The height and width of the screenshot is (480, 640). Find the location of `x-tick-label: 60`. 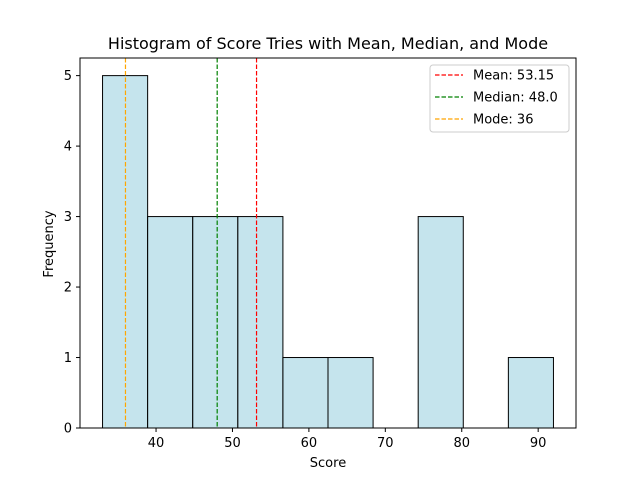

x-tick-label: 60 is located at coordinates (309, 443).